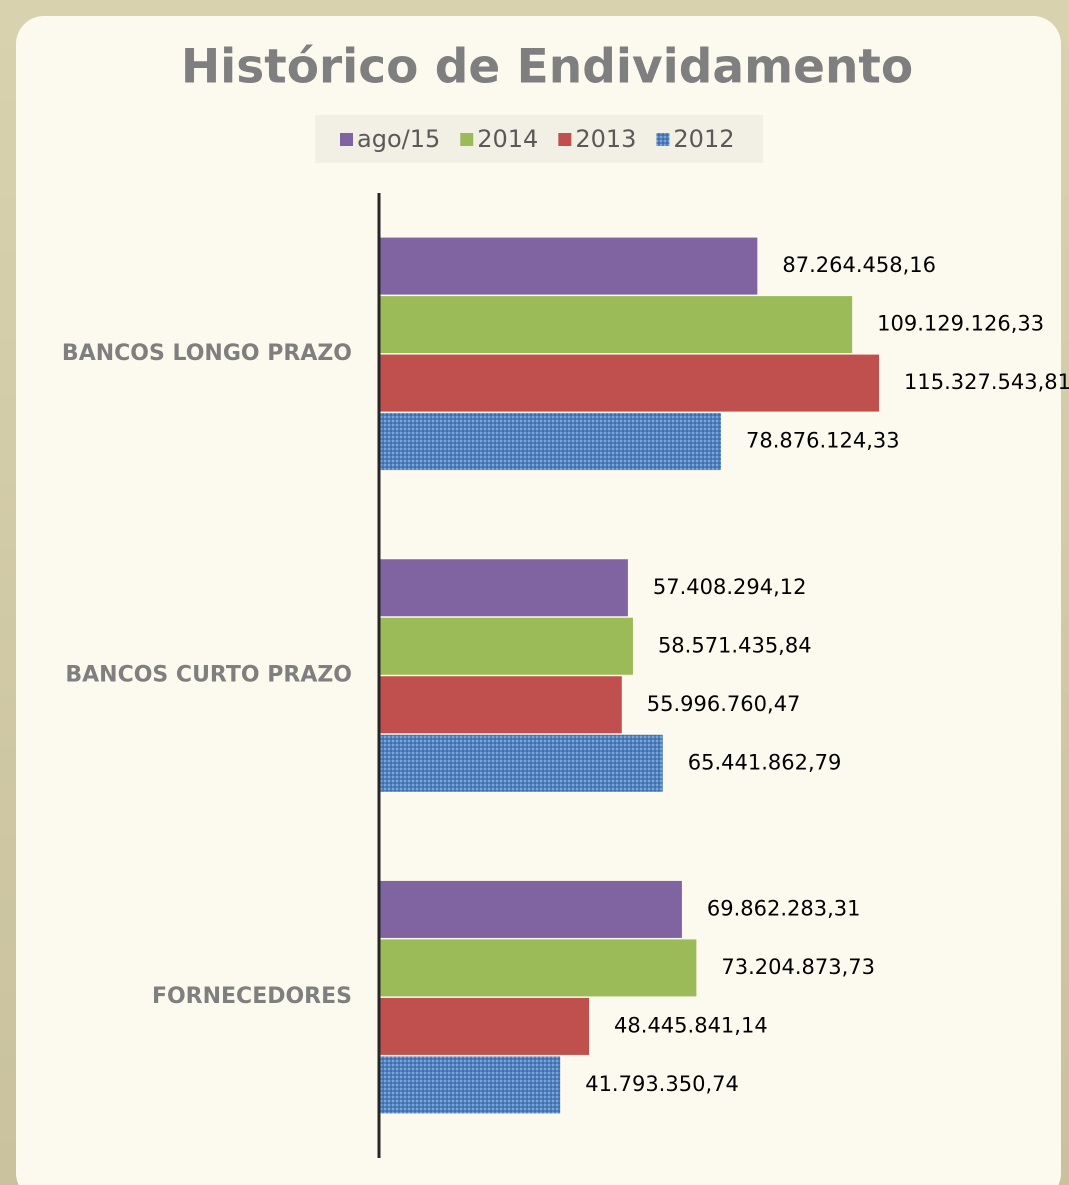  What do you see at coordinates (724, 704) in the screenshot?
I see `value-label: 55.996.760,47` at bounding box center [724, 704].